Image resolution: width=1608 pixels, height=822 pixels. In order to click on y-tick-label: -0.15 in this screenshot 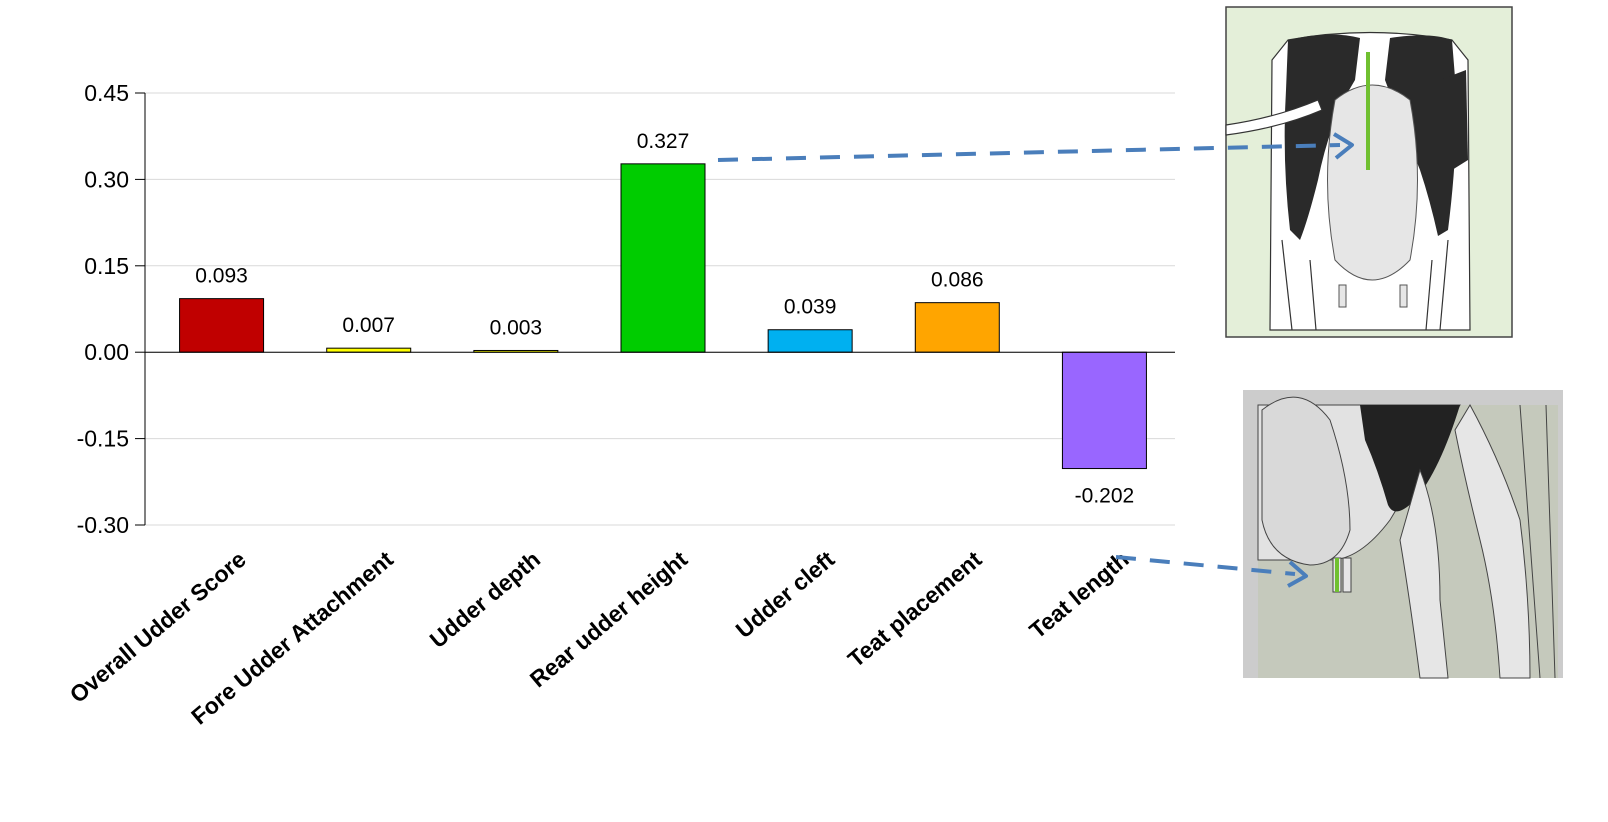, I will do `click(103, 439)`.